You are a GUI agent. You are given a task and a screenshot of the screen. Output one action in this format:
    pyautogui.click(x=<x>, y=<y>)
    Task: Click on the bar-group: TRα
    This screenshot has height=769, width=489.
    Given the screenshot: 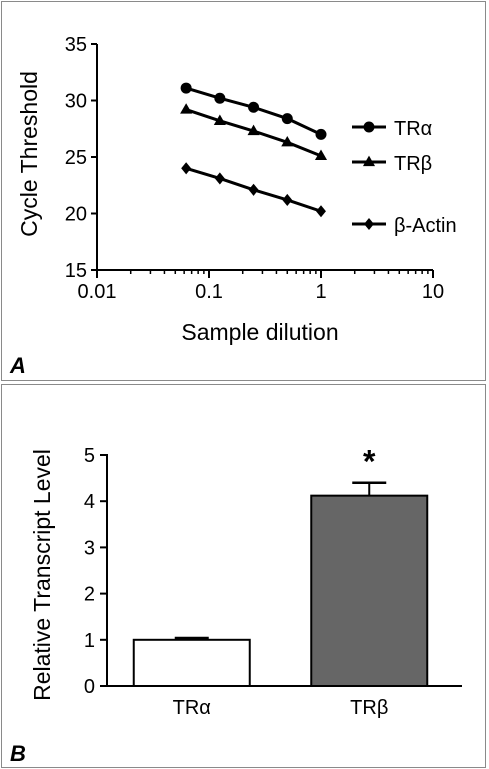 What is the action you would take?
    pyautogui.click(x=191, y=677)
    